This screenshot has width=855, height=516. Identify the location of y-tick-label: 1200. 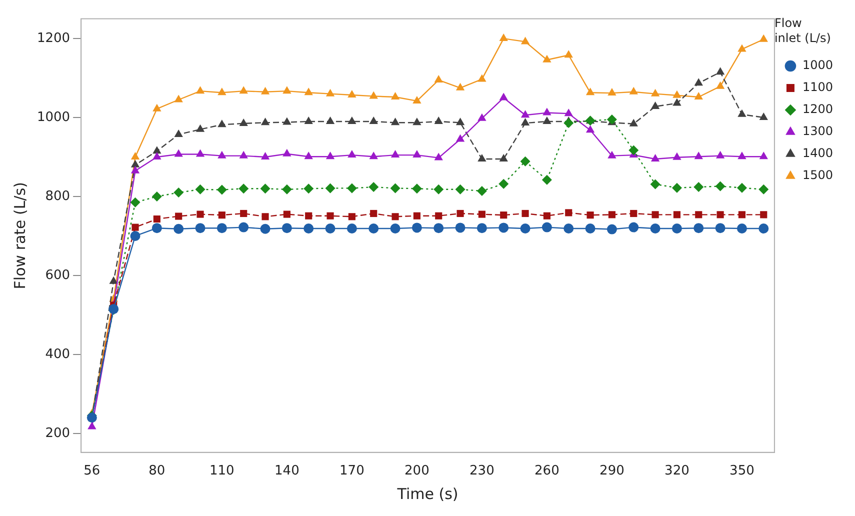
(53, 38).